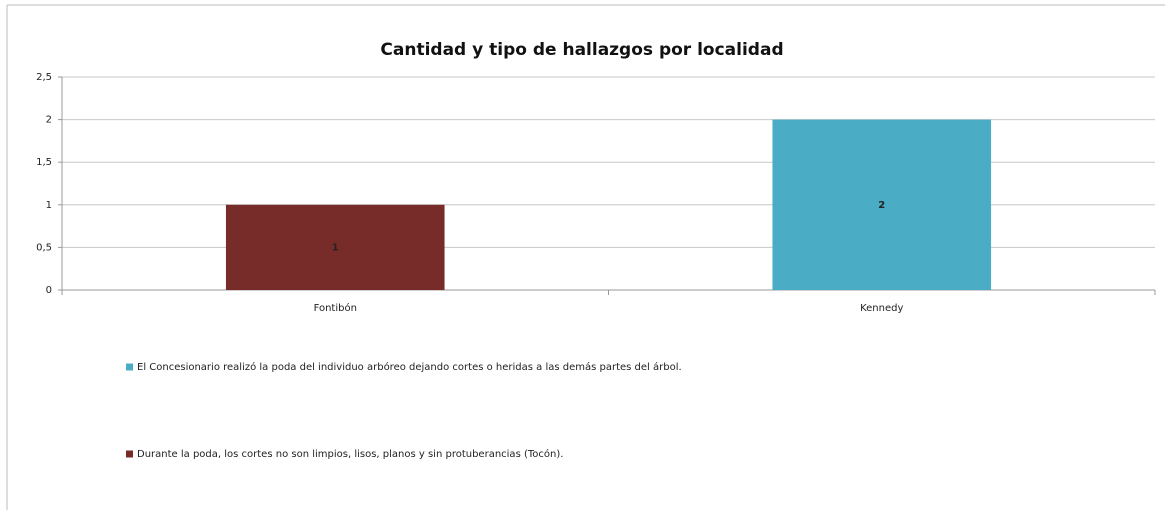 Image resolution: width=1165 pixels, height=510 pixels. I want to click on x-tick-label: Fontibón, so click(335, 308).